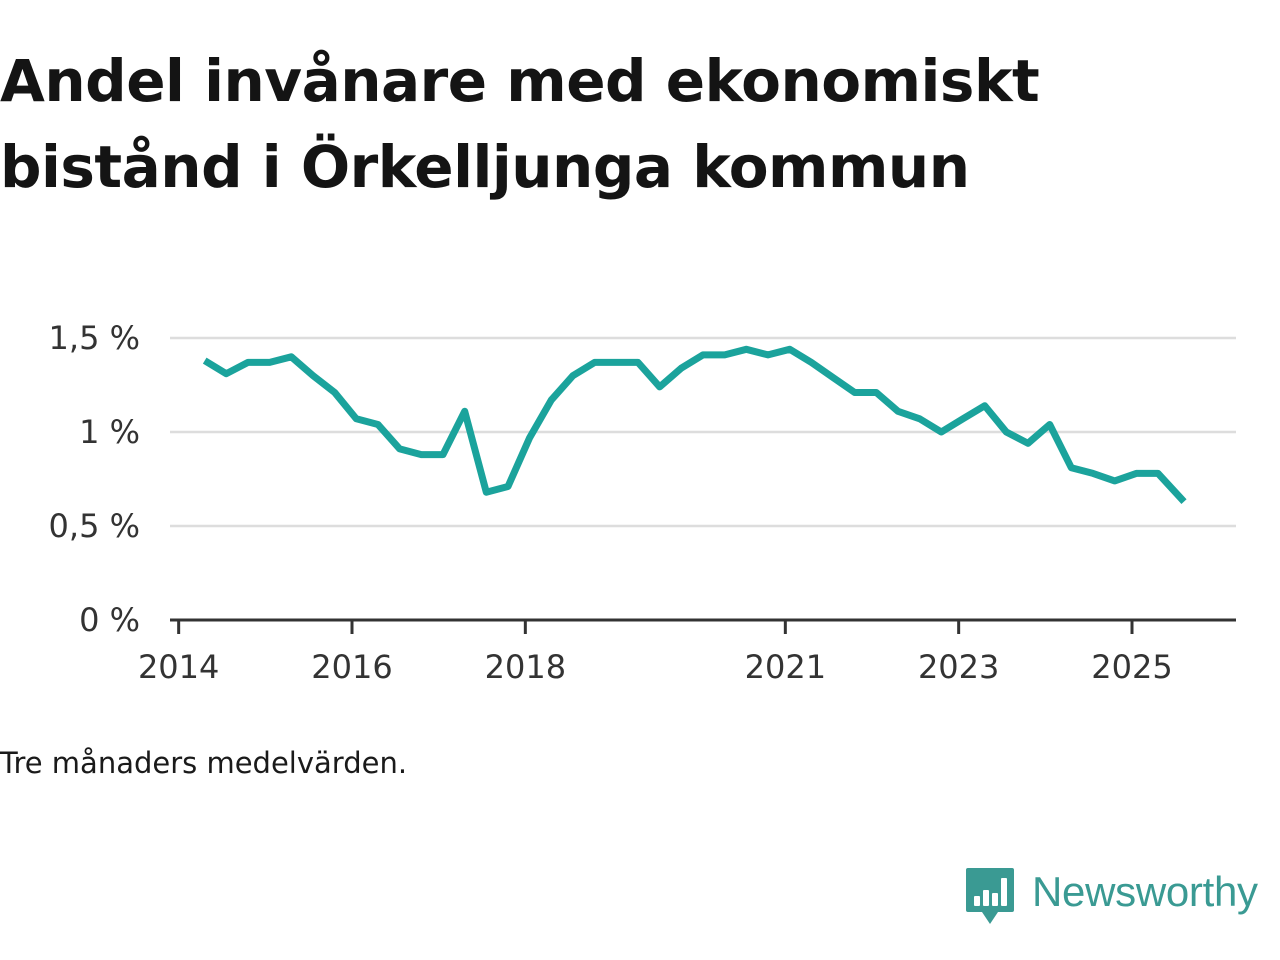 Image resolution: width=1280 pixels, height=960 pixels. What do you see at coordinates (1145, 891) in the screenshot?
I see `brand-name: Newsworthy` at bounding box center [1145, 891].